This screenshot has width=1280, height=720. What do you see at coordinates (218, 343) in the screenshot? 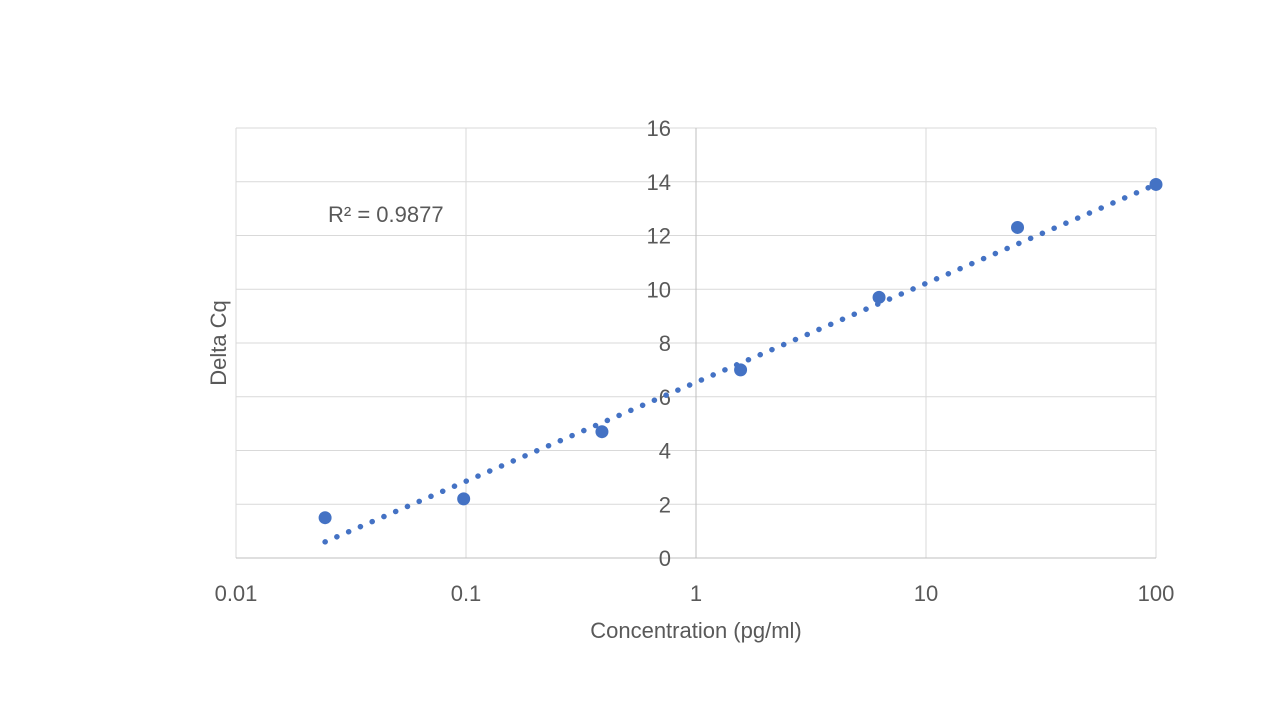
I see `y-axis-title: Delta Cq` at bounding box center [218, 343].